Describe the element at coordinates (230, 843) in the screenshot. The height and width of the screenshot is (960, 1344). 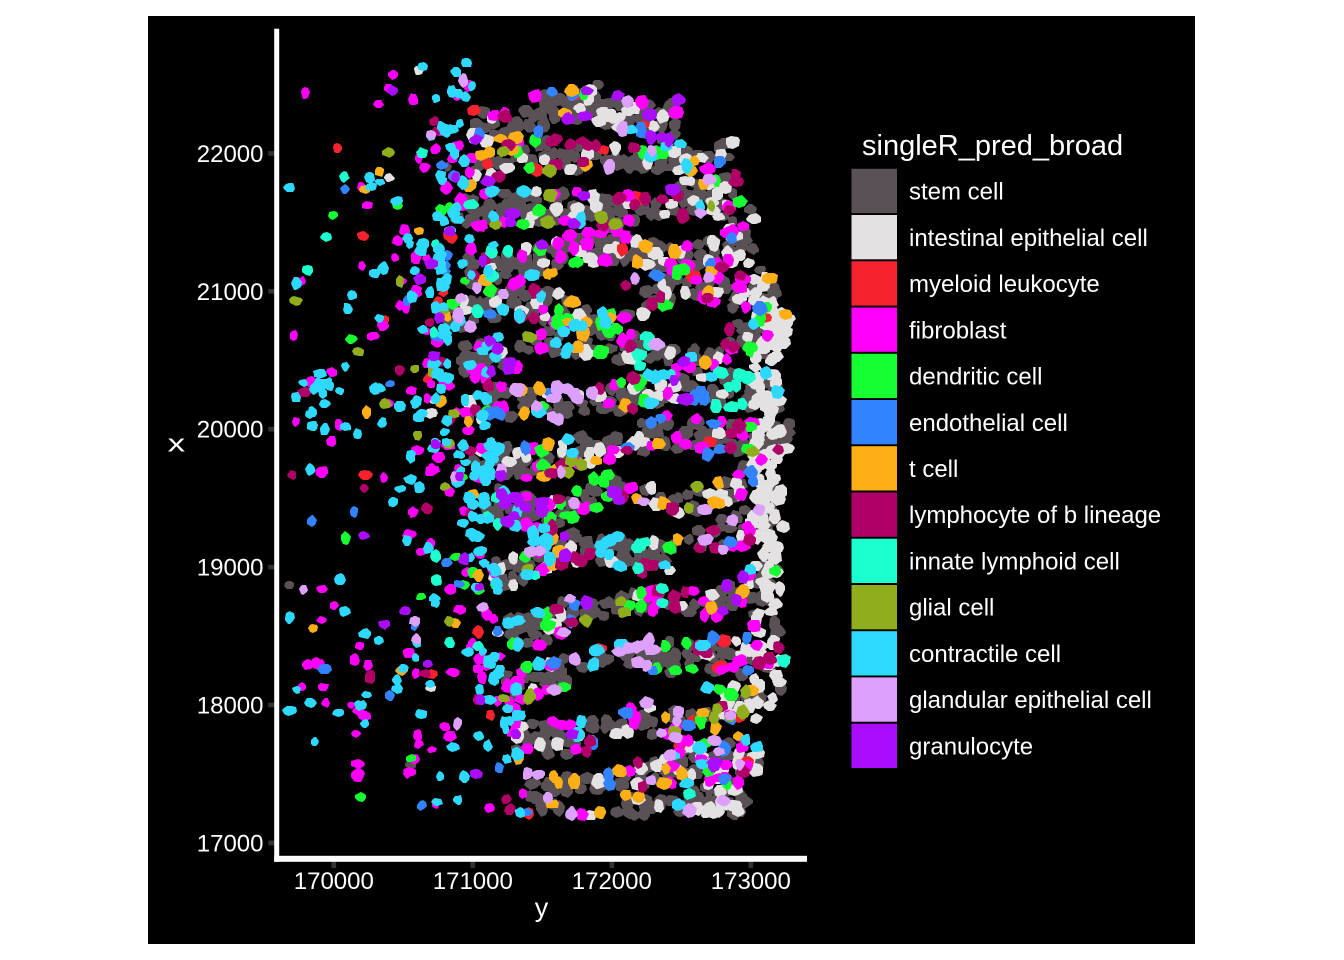
I see `svg-text: 17000` at that location.